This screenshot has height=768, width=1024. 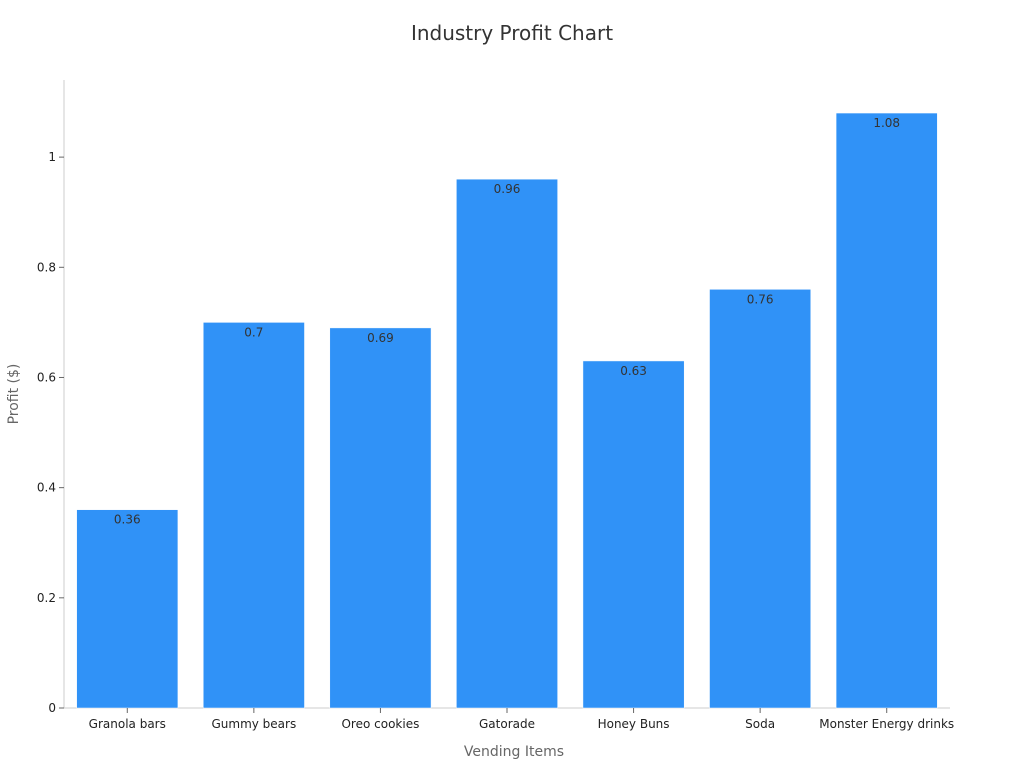 I want to click on x-tick-label: Honey Buns, so click(x=634, y=724).